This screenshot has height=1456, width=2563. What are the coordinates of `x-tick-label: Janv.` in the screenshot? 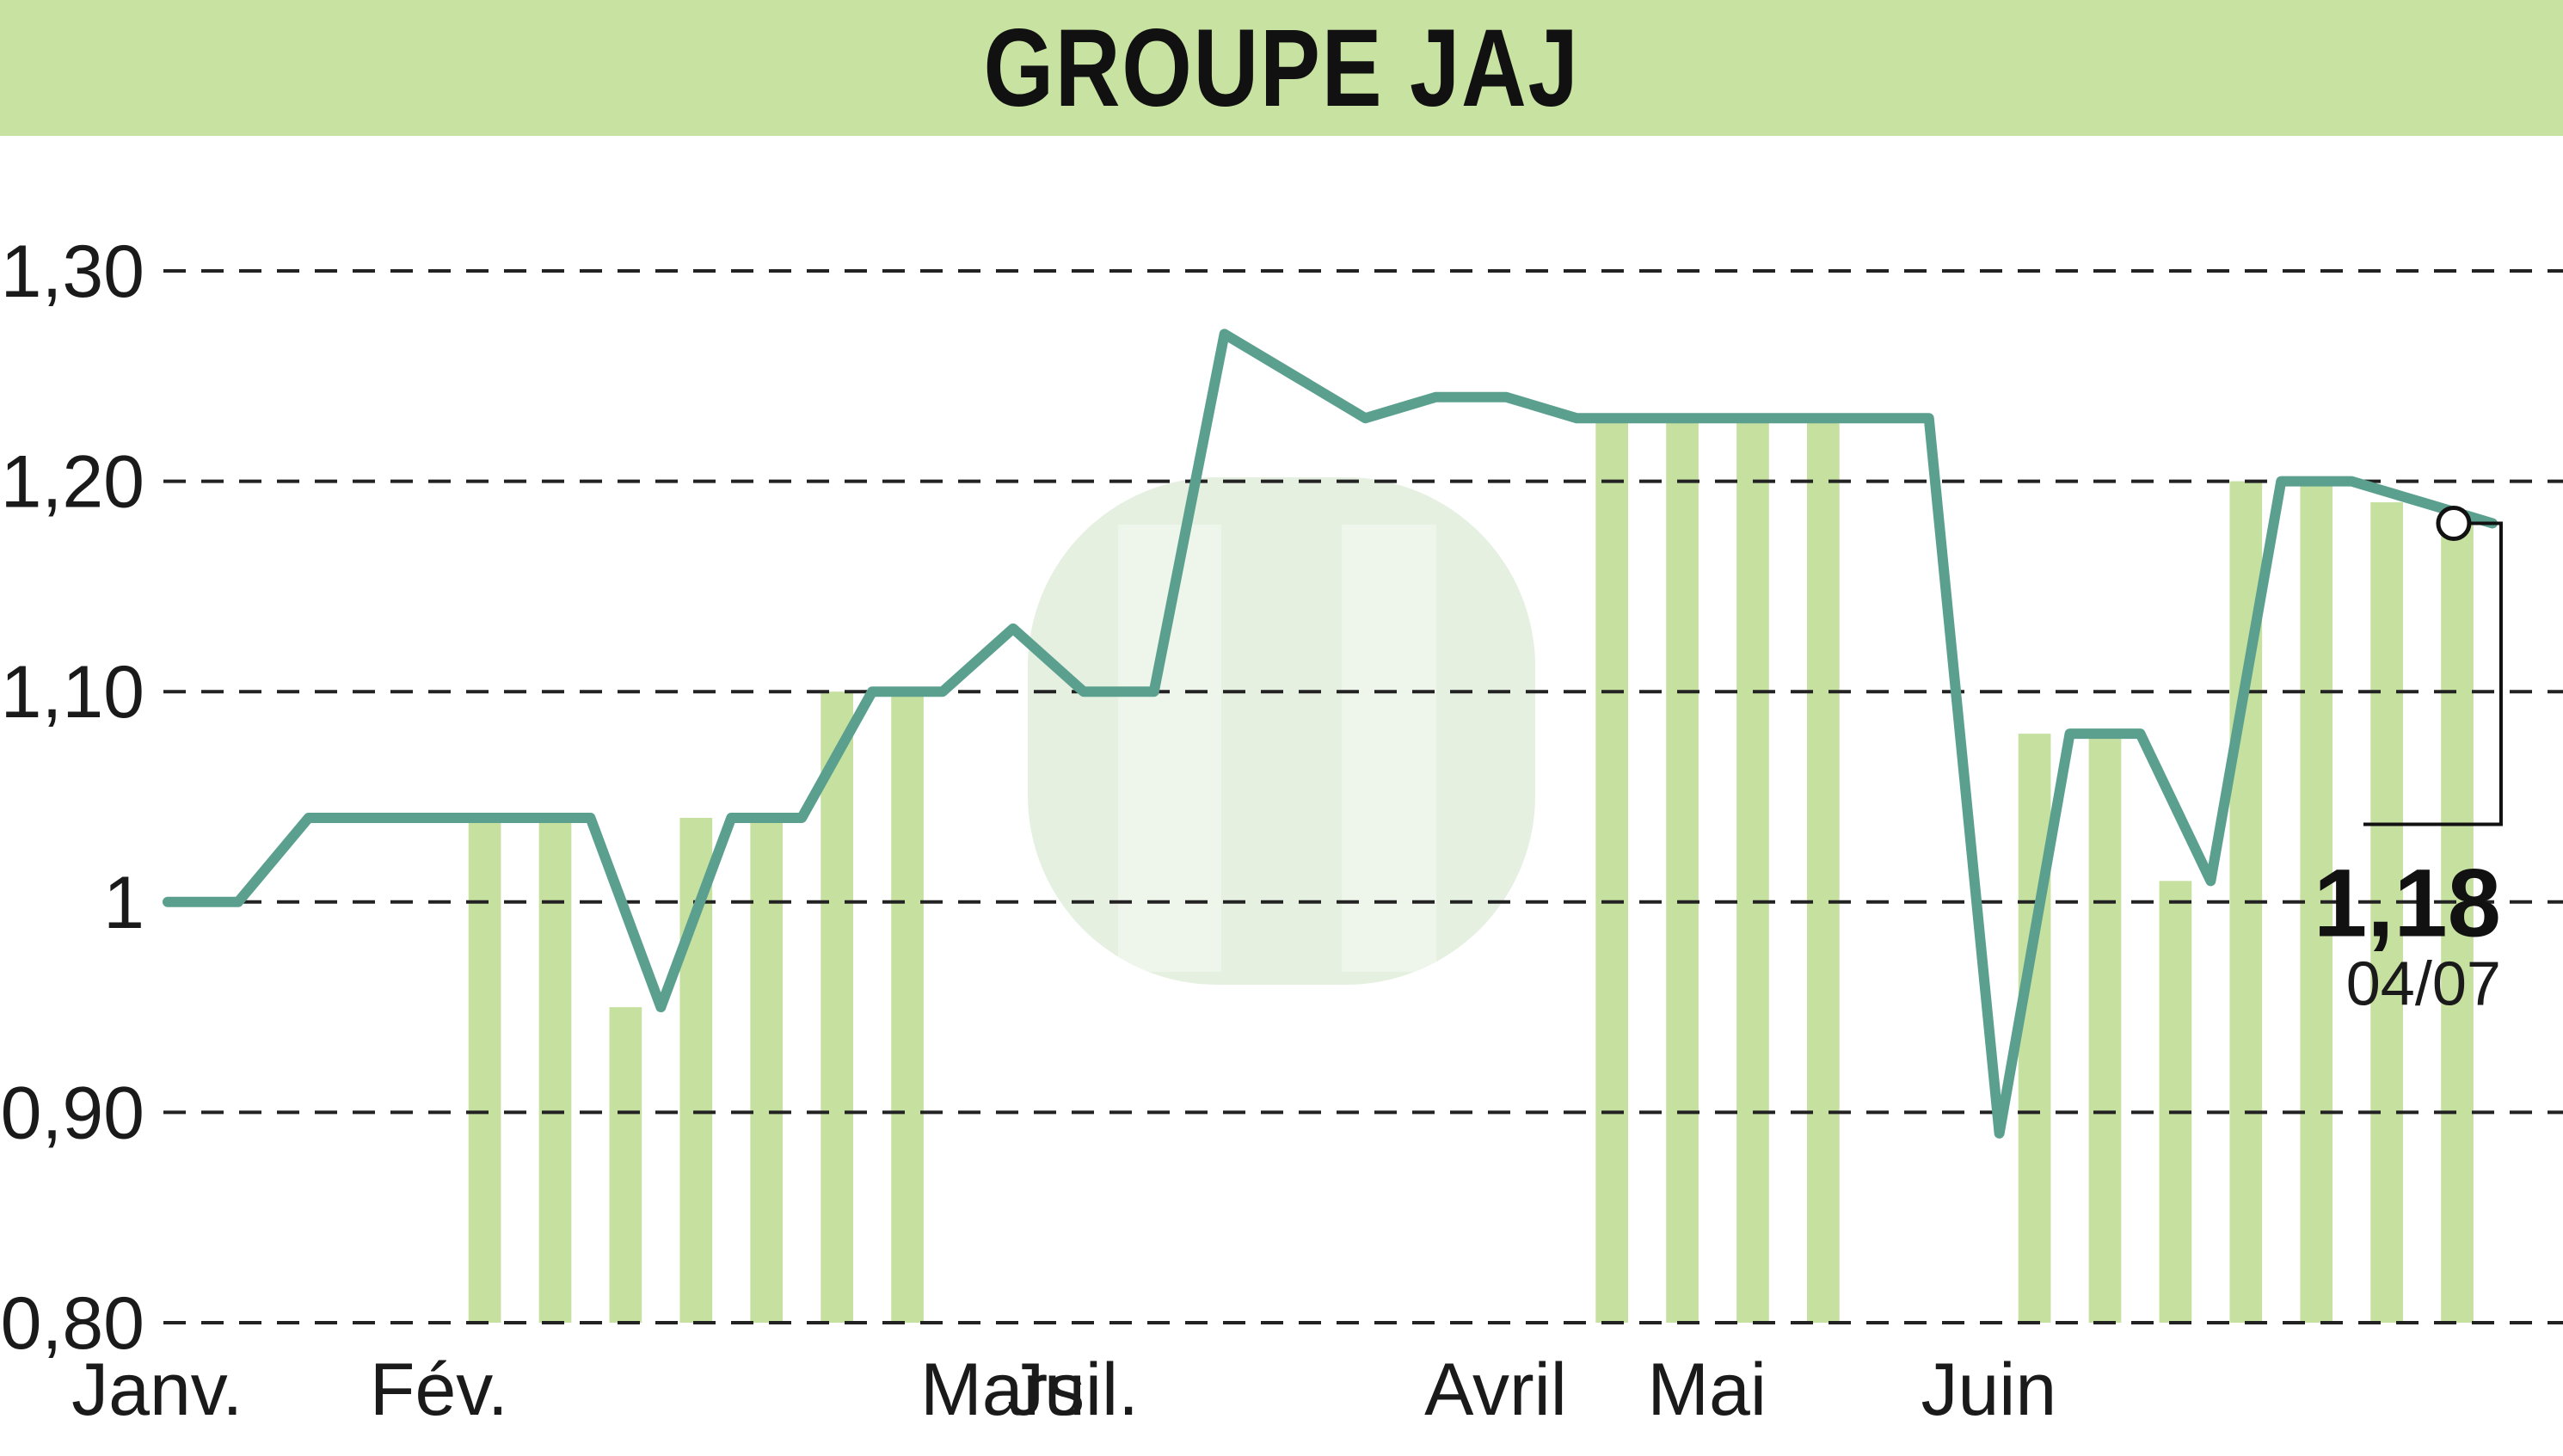 It's located at (157, 1390).